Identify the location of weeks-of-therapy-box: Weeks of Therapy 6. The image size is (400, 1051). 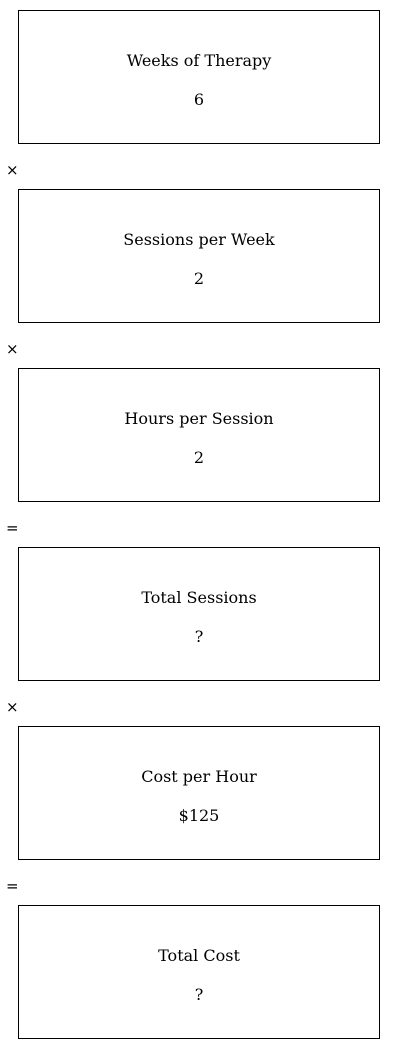
(199, 77).